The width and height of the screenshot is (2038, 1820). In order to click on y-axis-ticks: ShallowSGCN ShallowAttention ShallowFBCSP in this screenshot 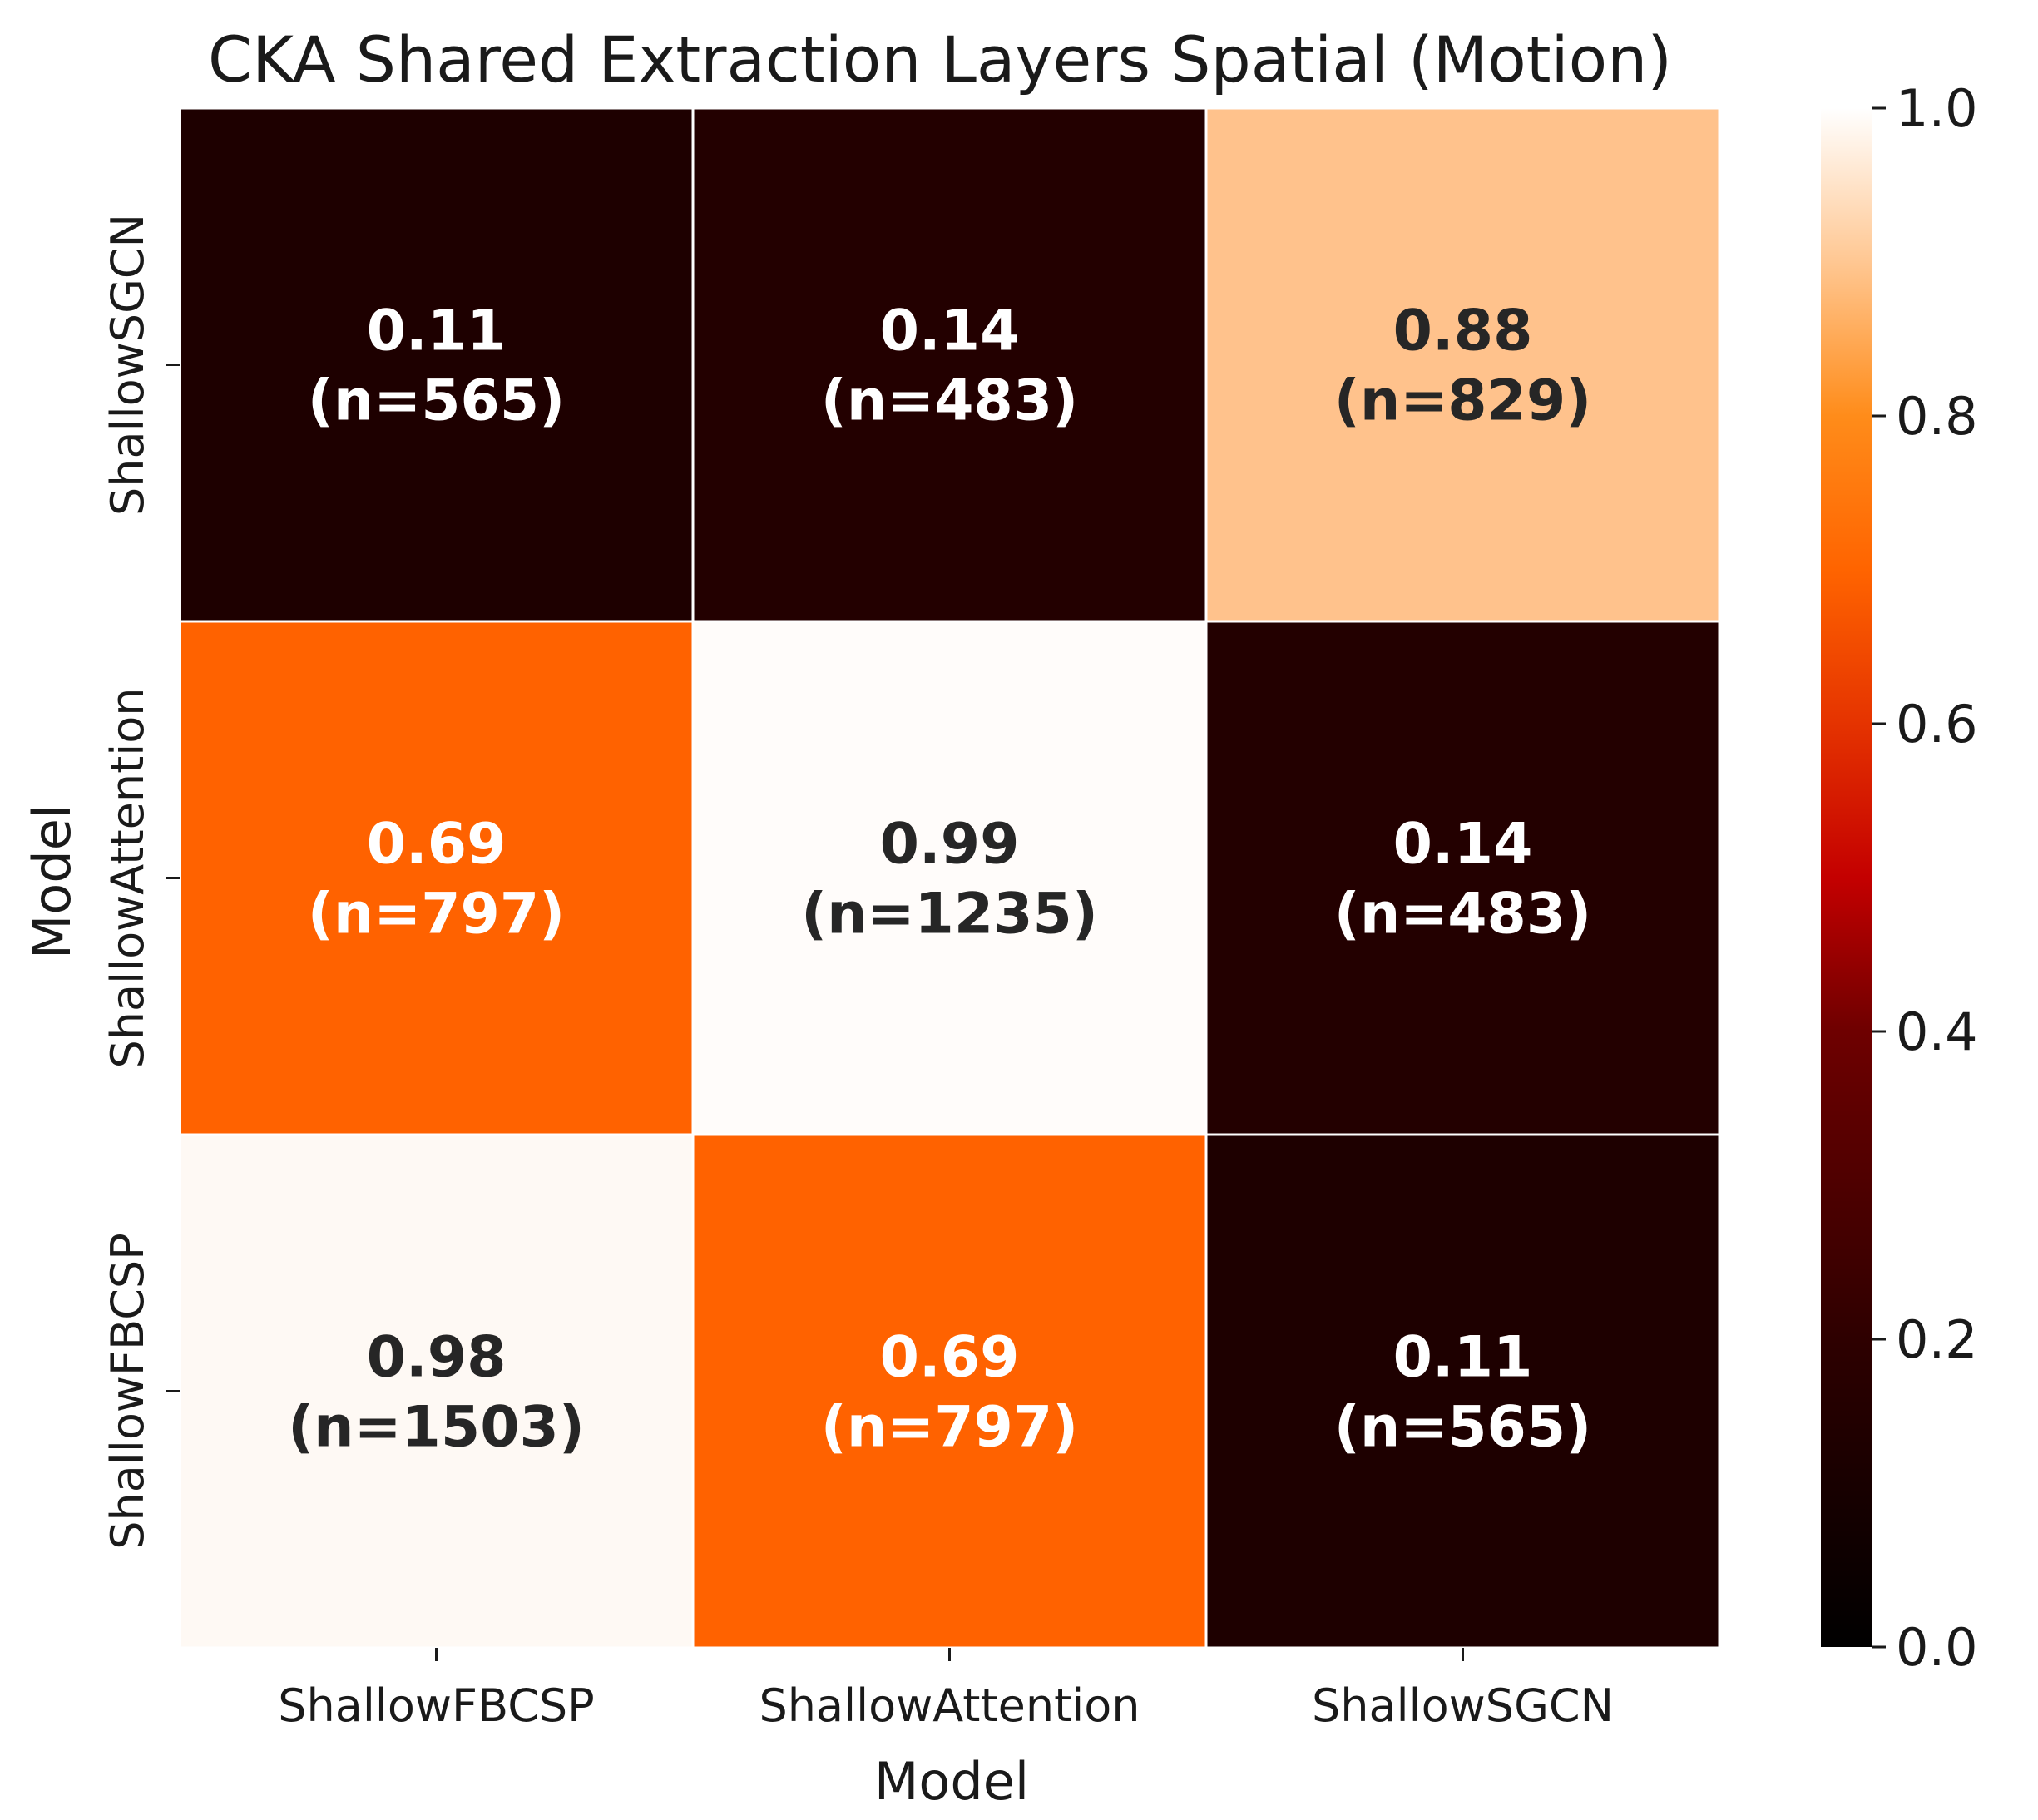, I will do `click(140, 882)`.